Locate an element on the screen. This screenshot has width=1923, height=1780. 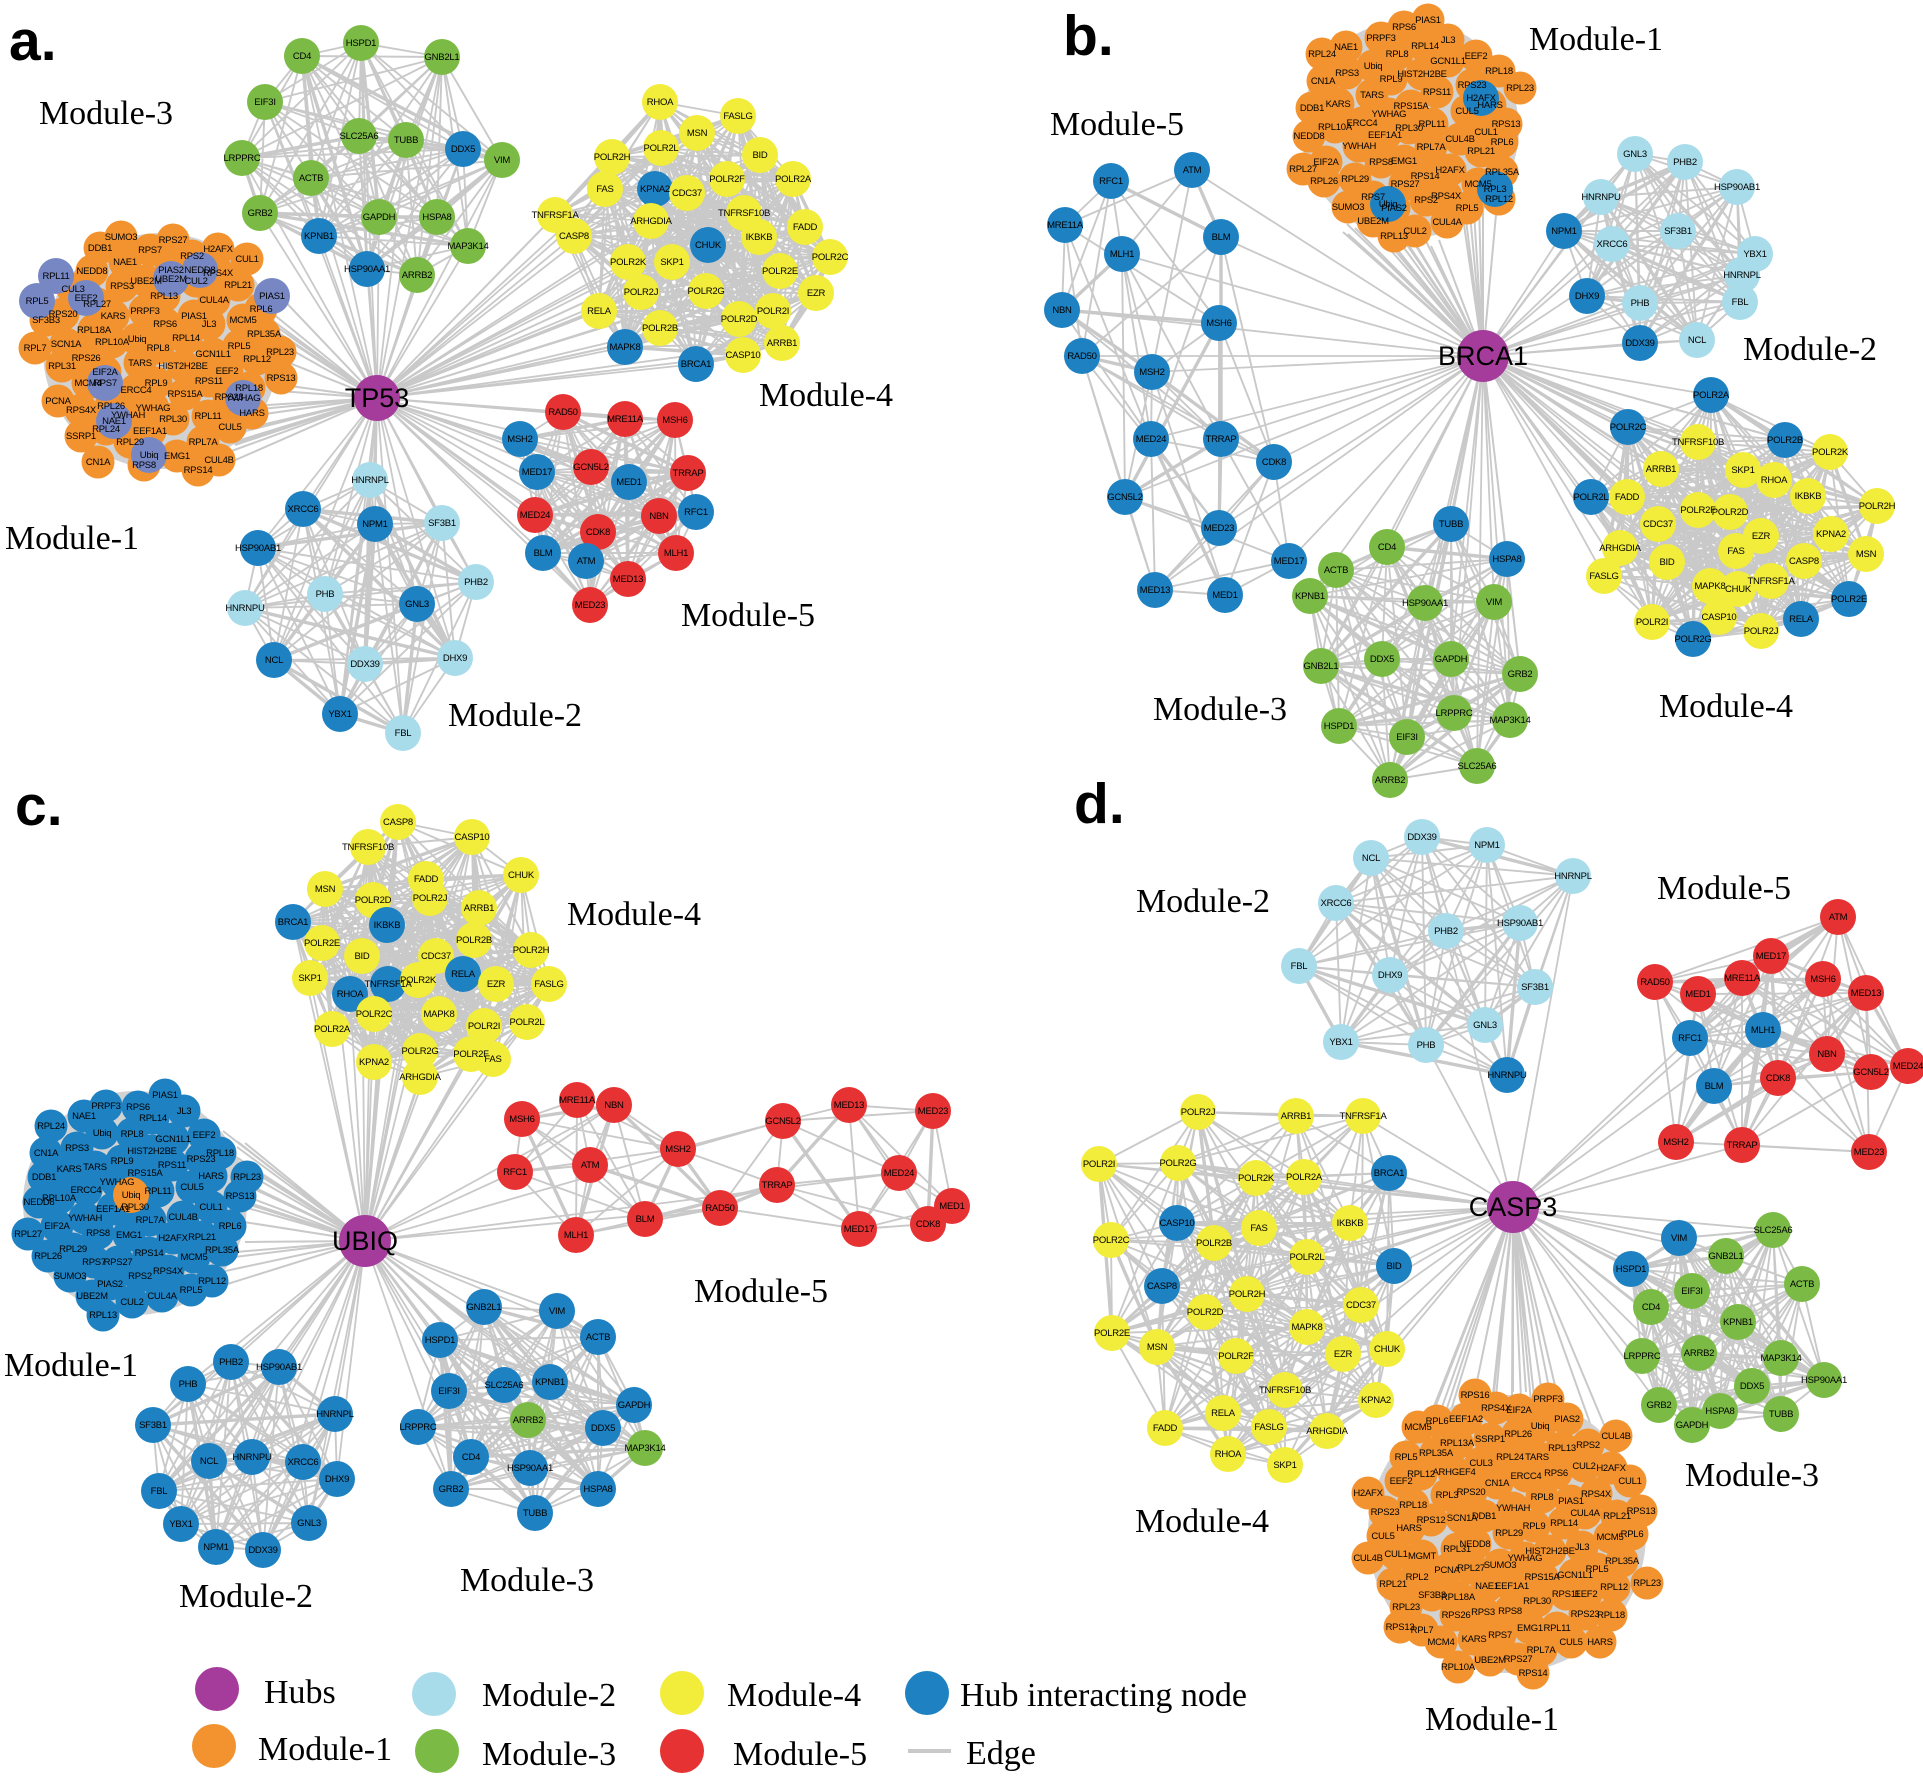
svg-text: RPS26 is located at coordinates (86, 358).